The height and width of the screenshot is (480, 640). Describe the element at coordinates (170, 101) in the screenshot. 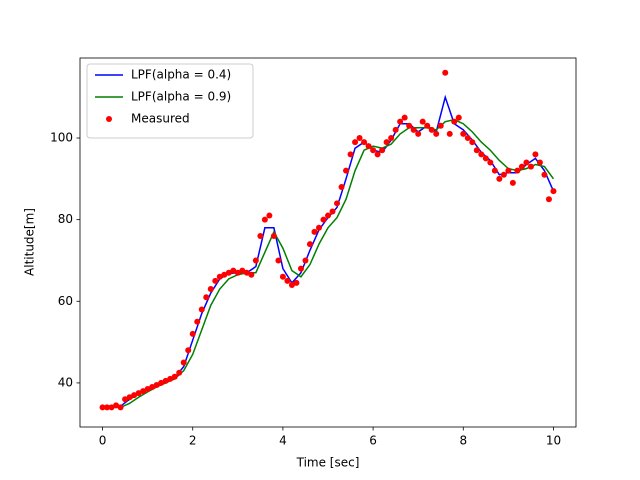

I see `legend-box` at that location.